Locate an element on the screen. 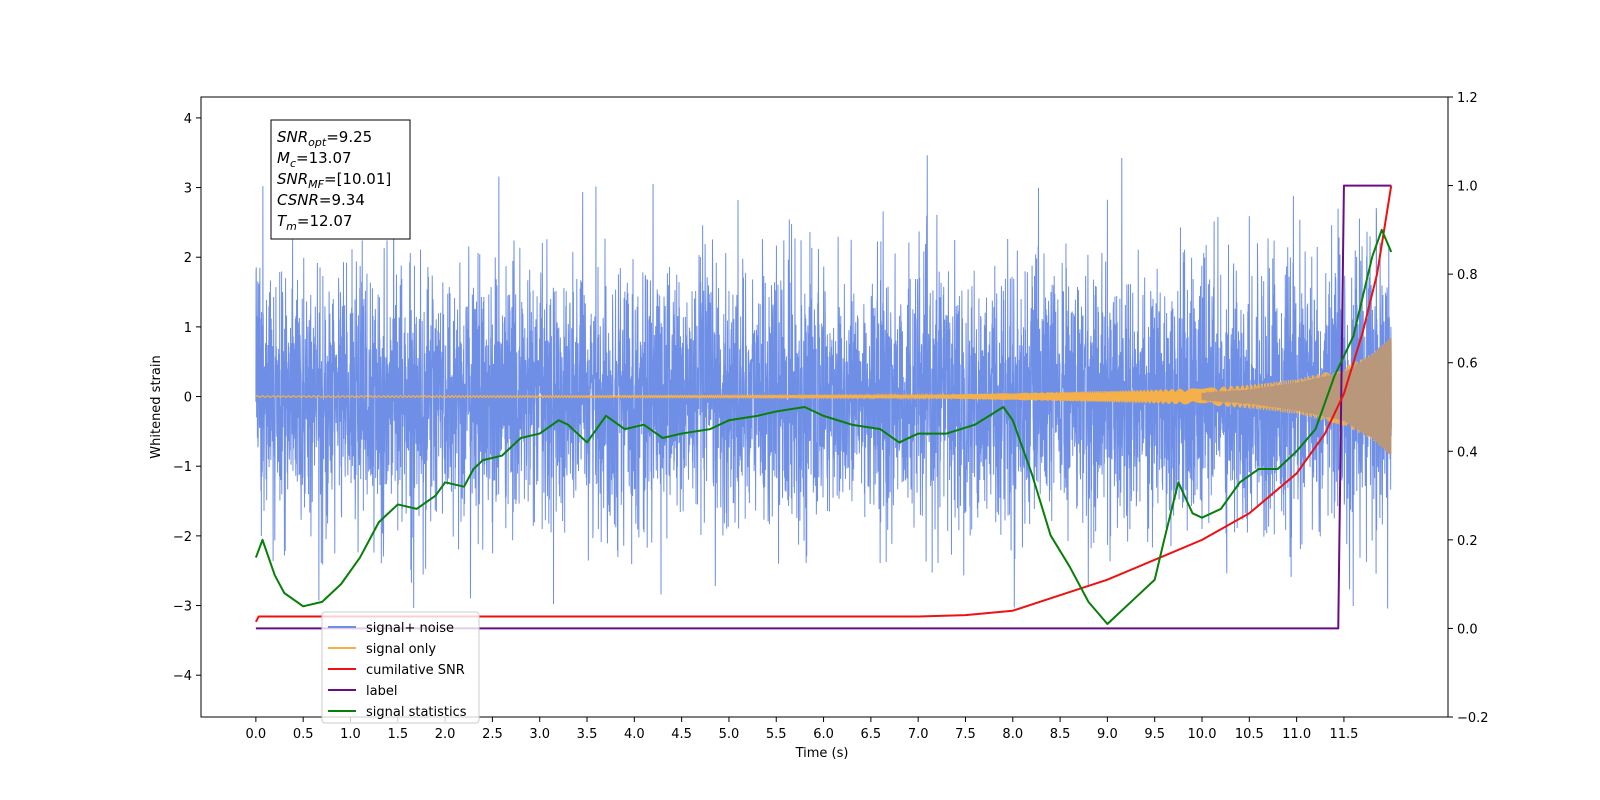 This screenshot has width=1600, height=800. y-tick-label: 4 is located at coordinates (188, 119).